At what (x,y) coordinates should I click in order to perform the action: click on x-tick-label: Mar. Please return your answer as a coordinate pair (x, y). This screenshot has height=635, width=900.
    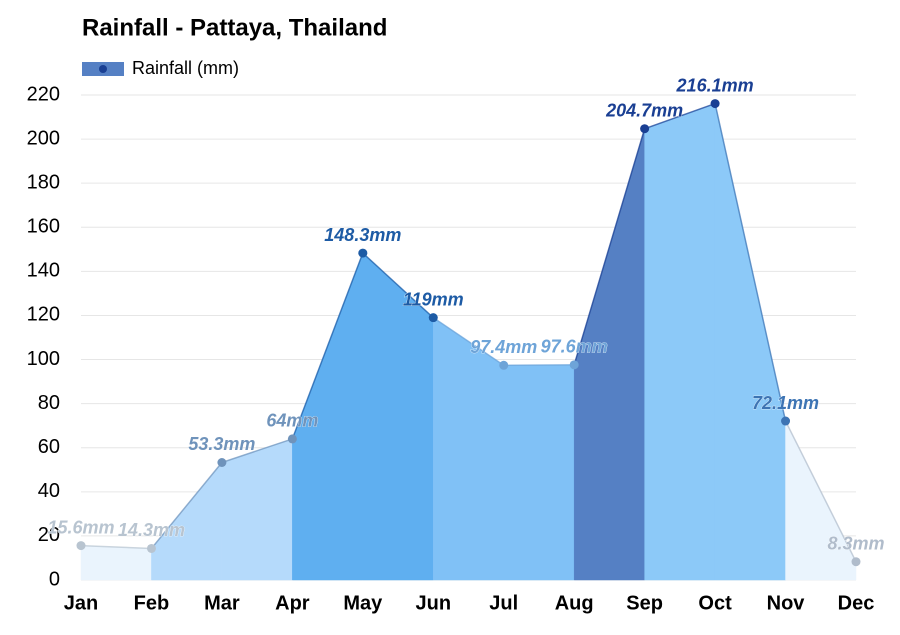
    Looking at the image, I should click on (222, 603).